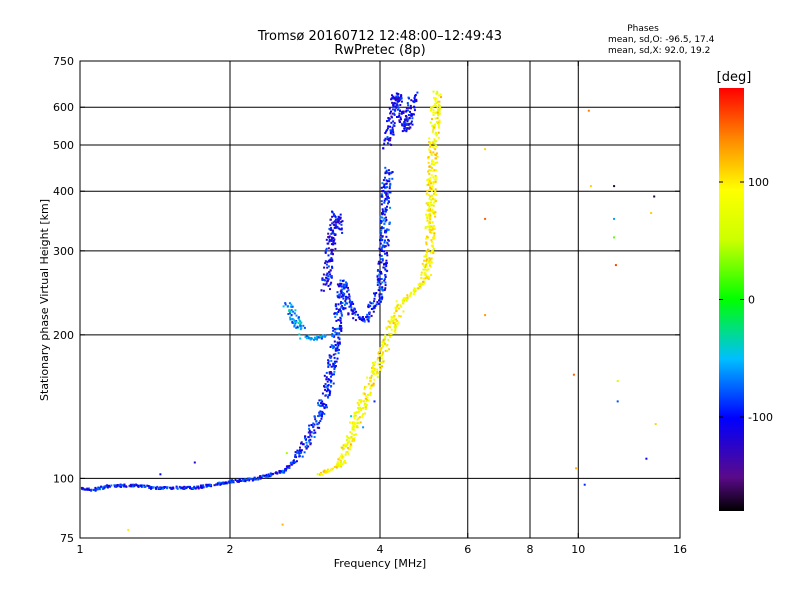  Describe the element at coordinates (643, 29) in the screenshot. I see `stats-heading: Phases` at that location.